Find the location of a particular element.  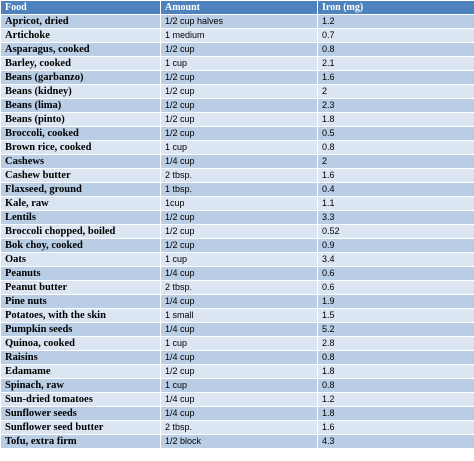

food-cell: Beans (garbanzo) is located at coordinates (80, 77).